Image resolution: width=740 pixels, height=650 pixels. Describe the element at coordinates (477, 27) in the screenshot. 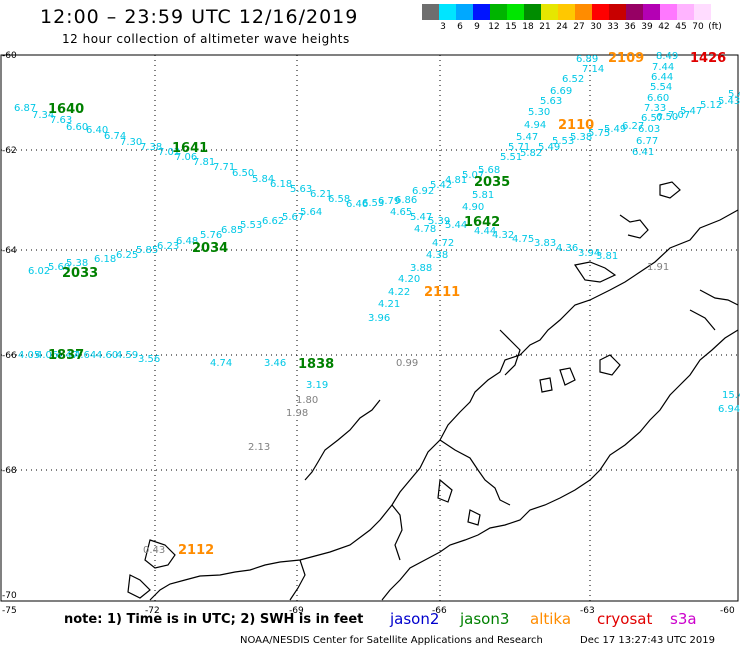

I see `colorbar-tick: 9` at that location.